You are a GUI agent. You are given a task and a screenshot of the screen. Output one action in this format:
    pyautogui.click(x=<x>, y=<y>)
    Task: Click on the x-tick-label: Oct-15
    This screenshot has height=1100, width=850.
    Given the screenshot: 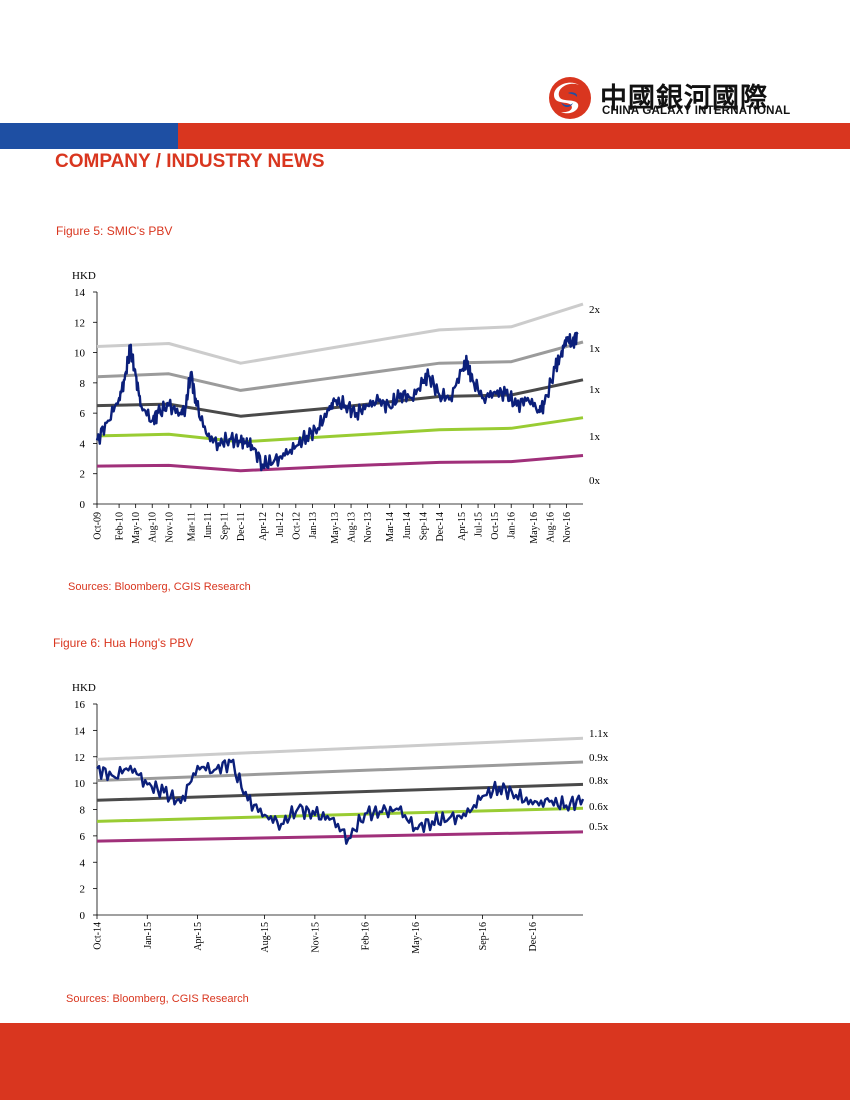 What is the action you would take?
    pyautogui.click(x=495, y=526)
    